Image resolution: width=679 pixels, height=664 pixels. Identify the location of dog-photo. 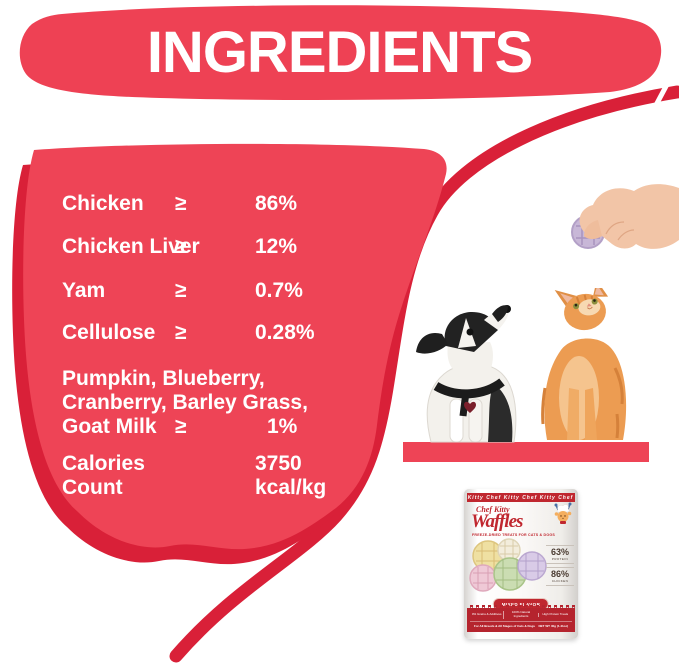
(466, 374).